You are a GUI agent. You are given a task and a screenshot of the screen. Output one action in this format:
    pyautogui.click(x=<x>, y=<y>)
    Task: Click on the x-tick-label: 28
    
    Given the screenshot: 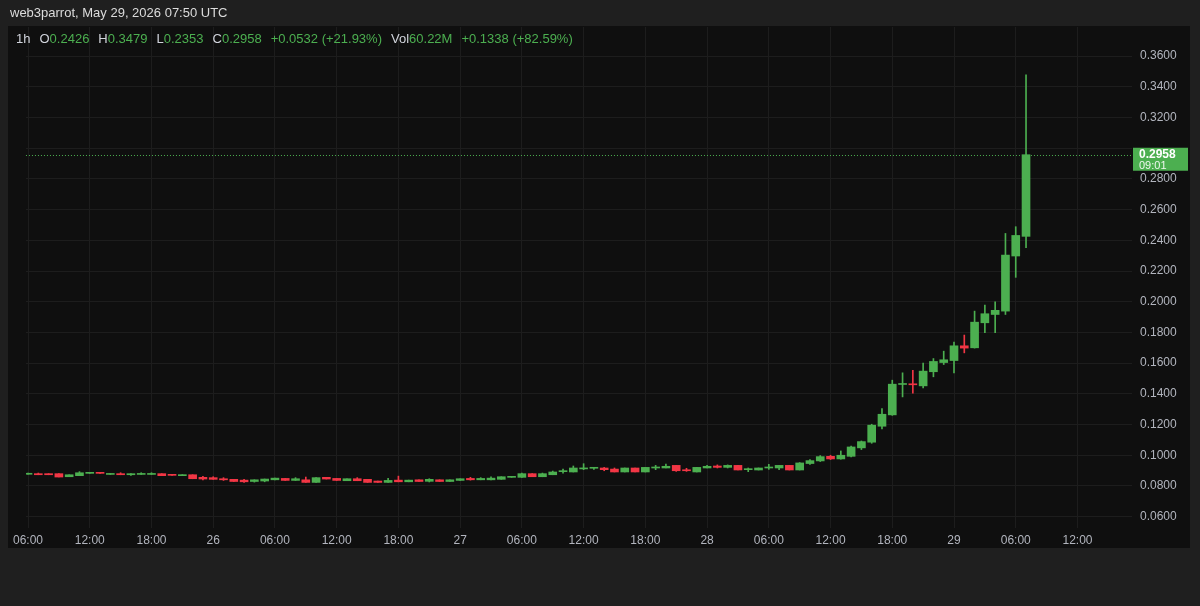 What is the action you would take?
    pyautogui.click(x=707, y=539)
    